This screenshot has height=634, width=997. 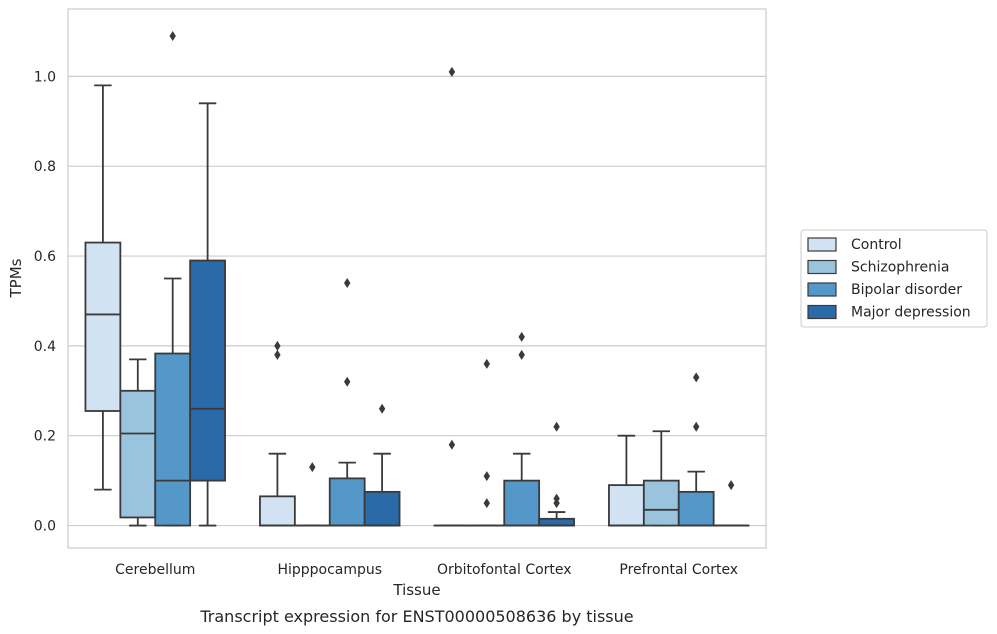 I want to click on x-axis-label: Tissue, so click(x=416, y=590).